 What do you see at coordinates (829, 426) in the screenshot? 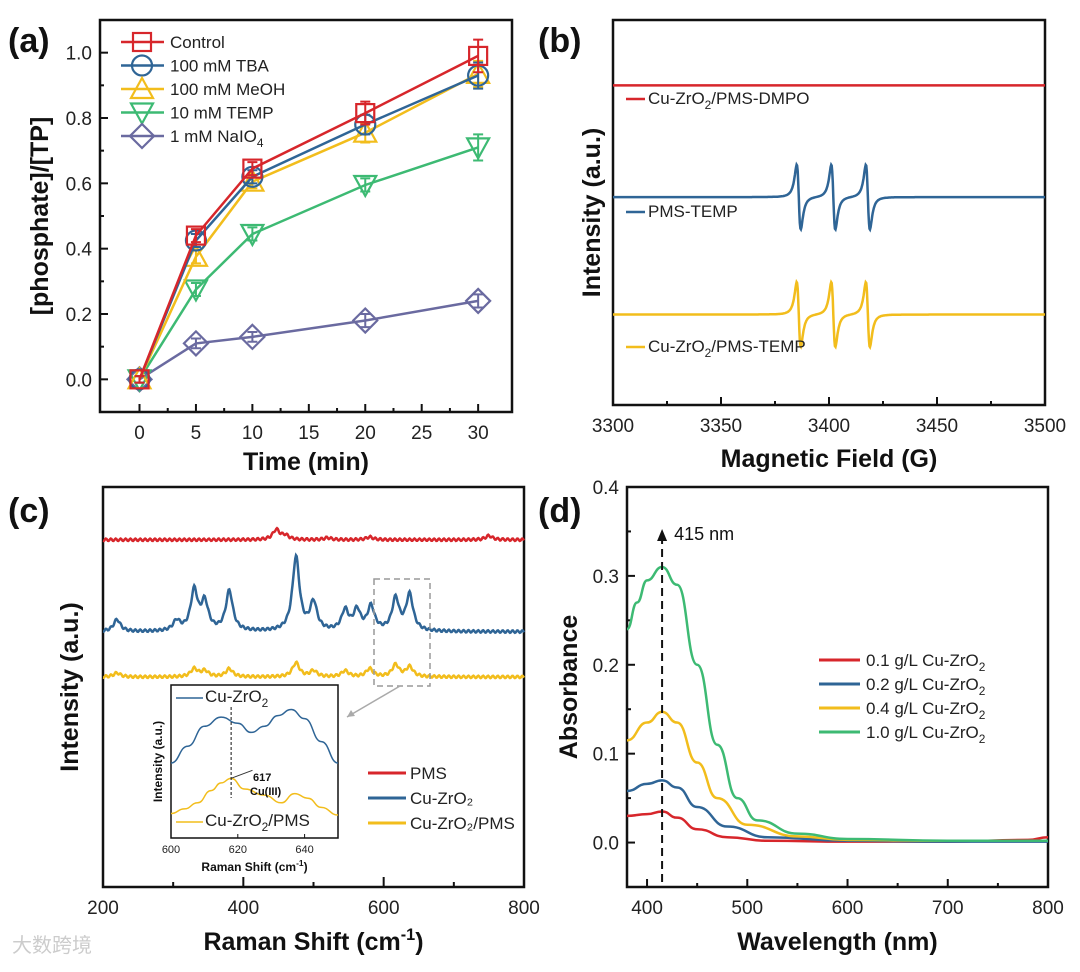
I see `x-tick-label: 3400` at bounding box center [829, 426].